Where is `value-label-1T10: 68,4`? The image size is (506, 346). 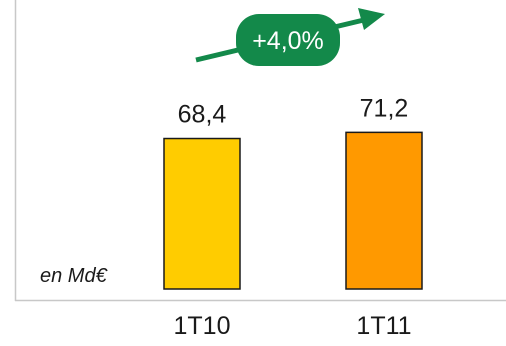
value-label-1T10: 68,4 is located at coordinates (202, 115).